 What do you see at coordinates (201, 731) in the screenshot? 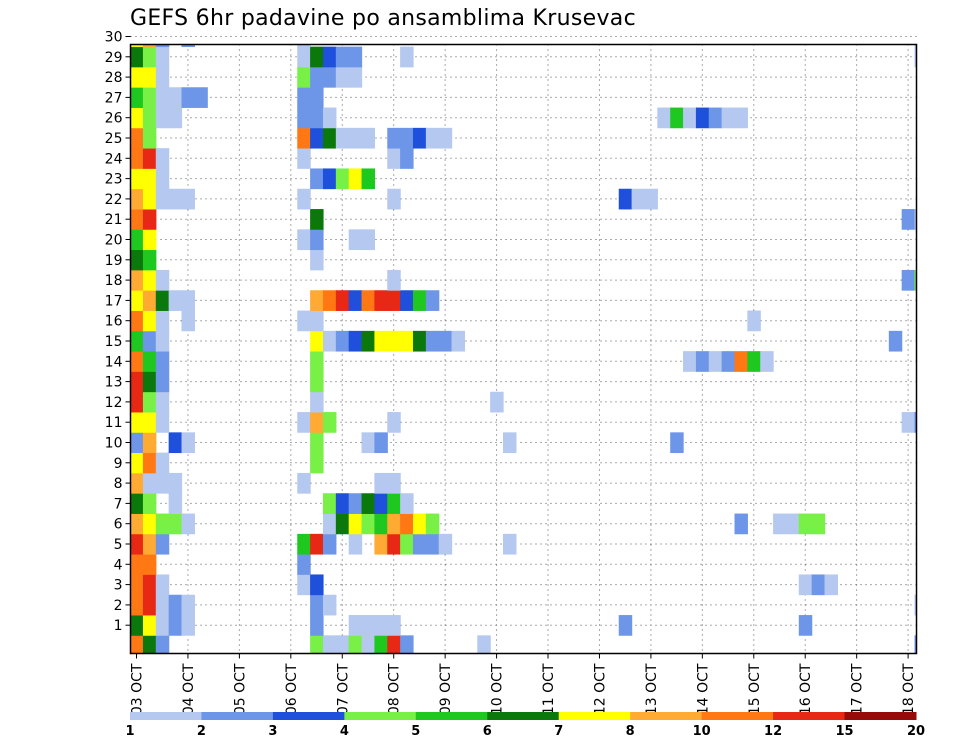
I see `colorbar-label: 2` at bounding box center [201, 731].